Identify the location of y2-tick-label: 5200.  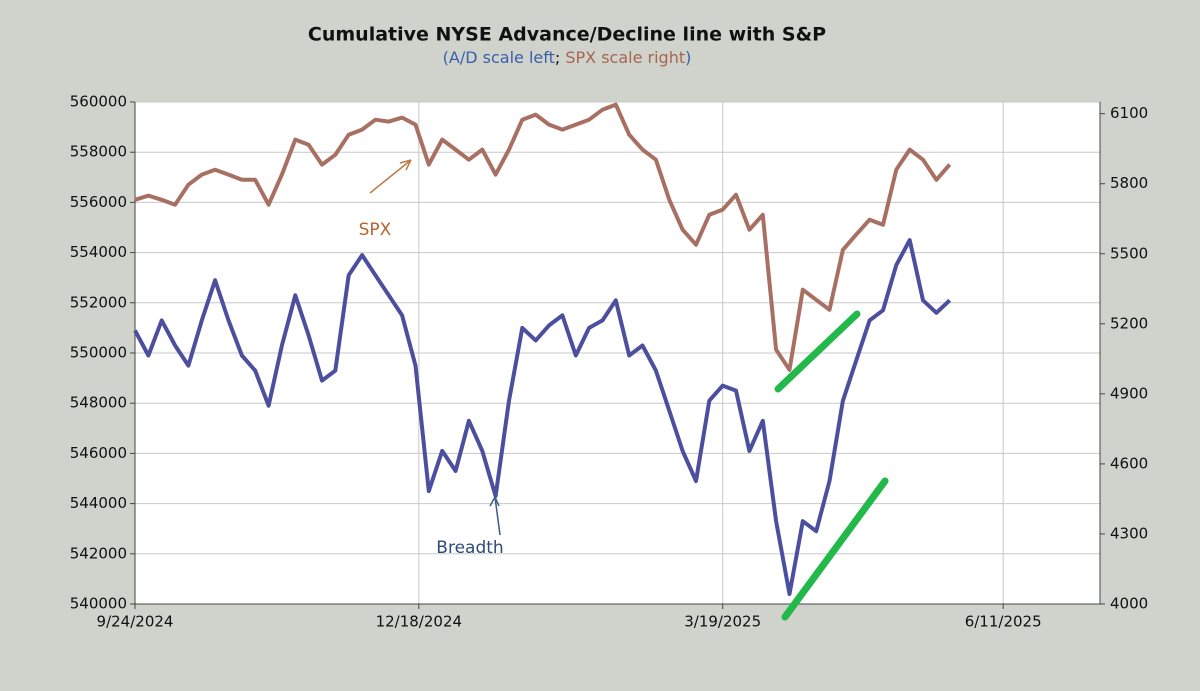
(1129, 323).